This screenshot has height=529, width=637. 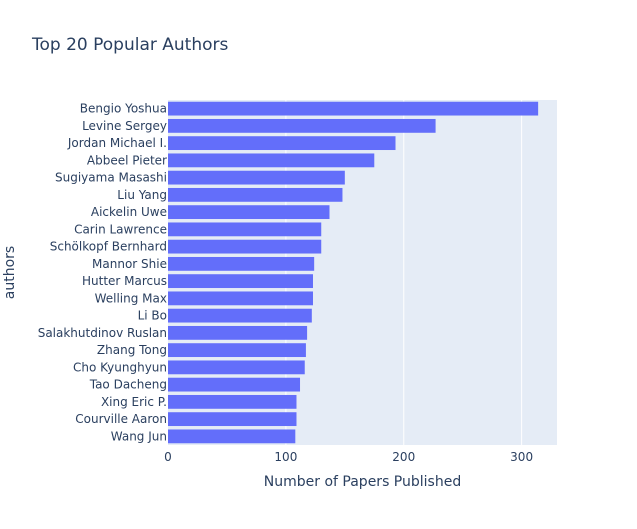 I want to click on y-tick-label: Schölkopf Bernhard, so click(x=108, y=247).